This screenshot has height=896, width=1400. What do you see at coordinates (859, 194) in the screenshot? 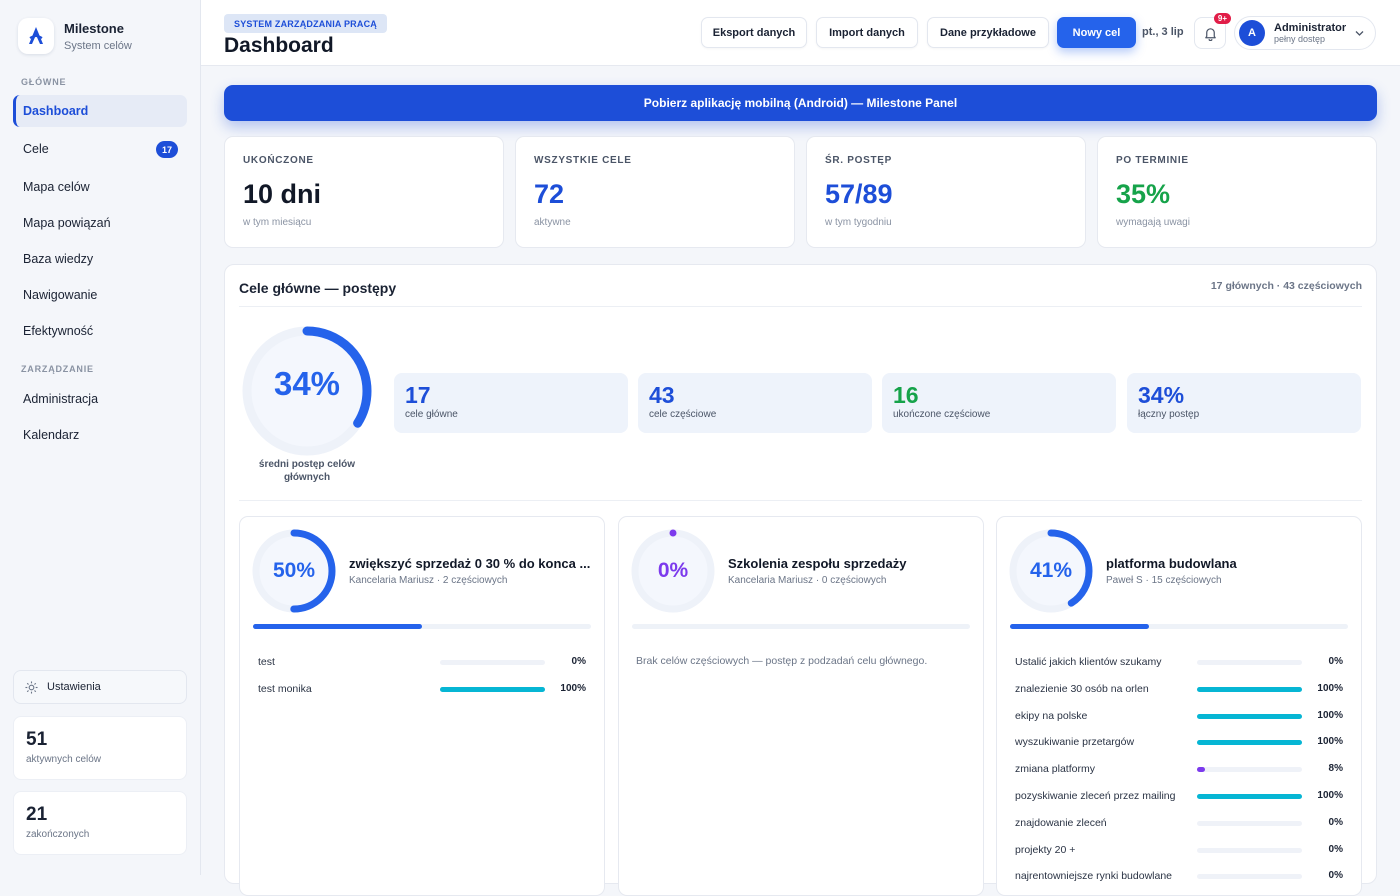
I see `stat-value: 57/89` at bounding box center [859, 194].